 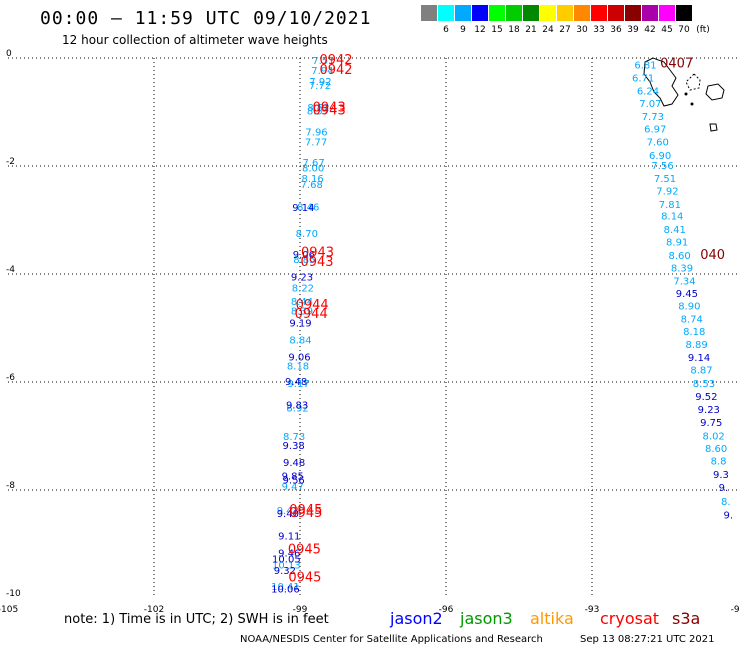 I want to click on wave-height-label: 8.14, so click(x=672, y=217).